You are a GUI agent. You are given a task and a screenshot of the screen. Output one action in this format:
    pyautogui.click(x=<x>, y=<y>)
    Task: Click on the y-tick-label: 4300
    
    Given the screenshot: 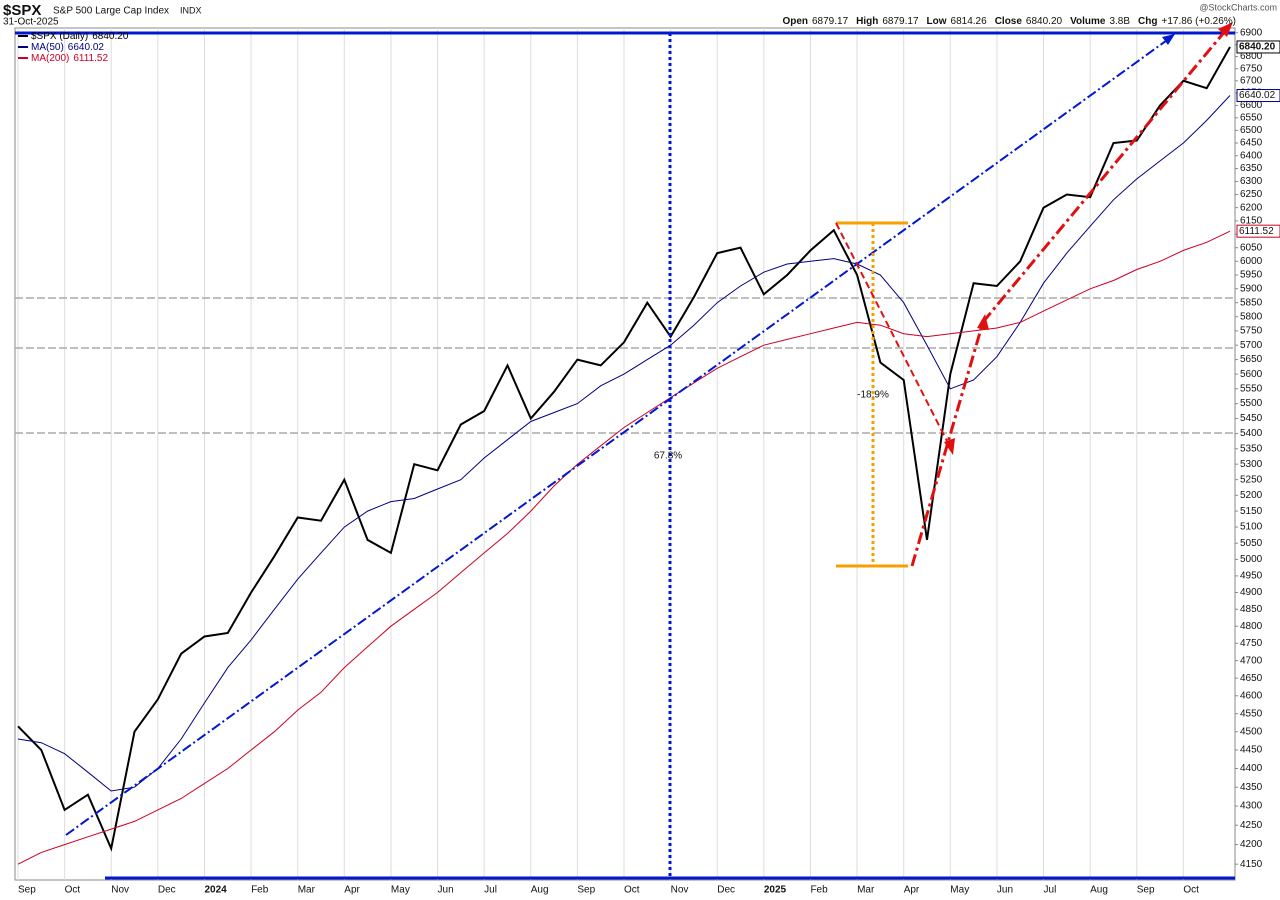 What is the action you would take?
    pyautogui.click(x=1251, y=806)
    